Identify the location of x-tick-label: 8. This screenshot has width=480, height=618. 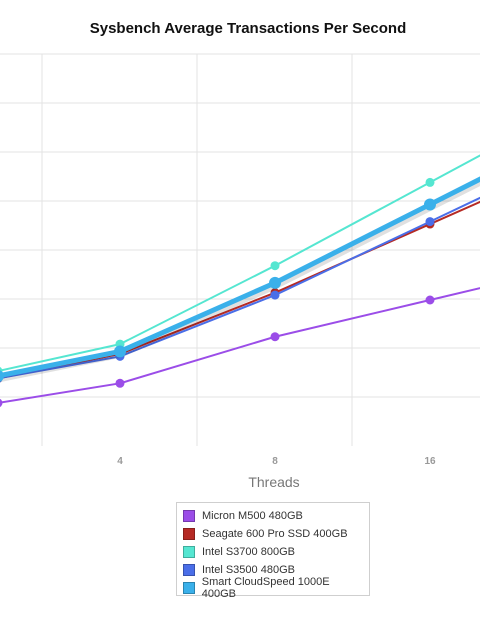
(275, 461).